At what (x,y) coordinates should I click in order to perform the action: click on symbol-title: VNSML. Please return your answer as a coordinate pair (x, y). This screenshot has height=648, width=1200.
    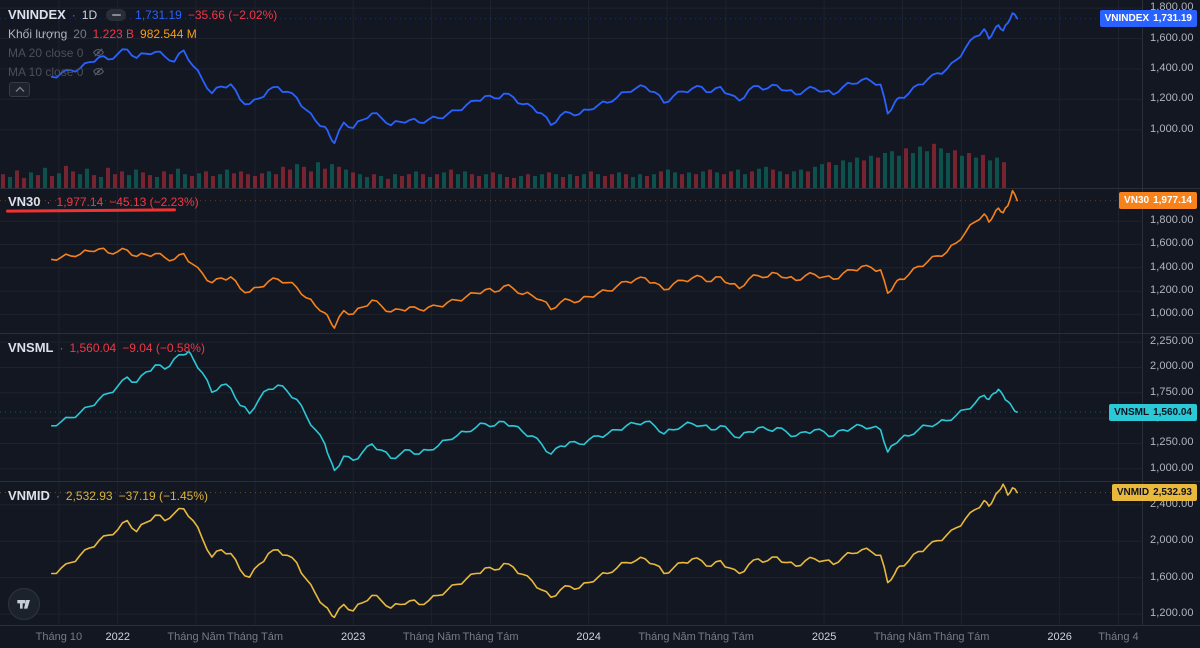
    Looking at the image, I should click on (31, 347).